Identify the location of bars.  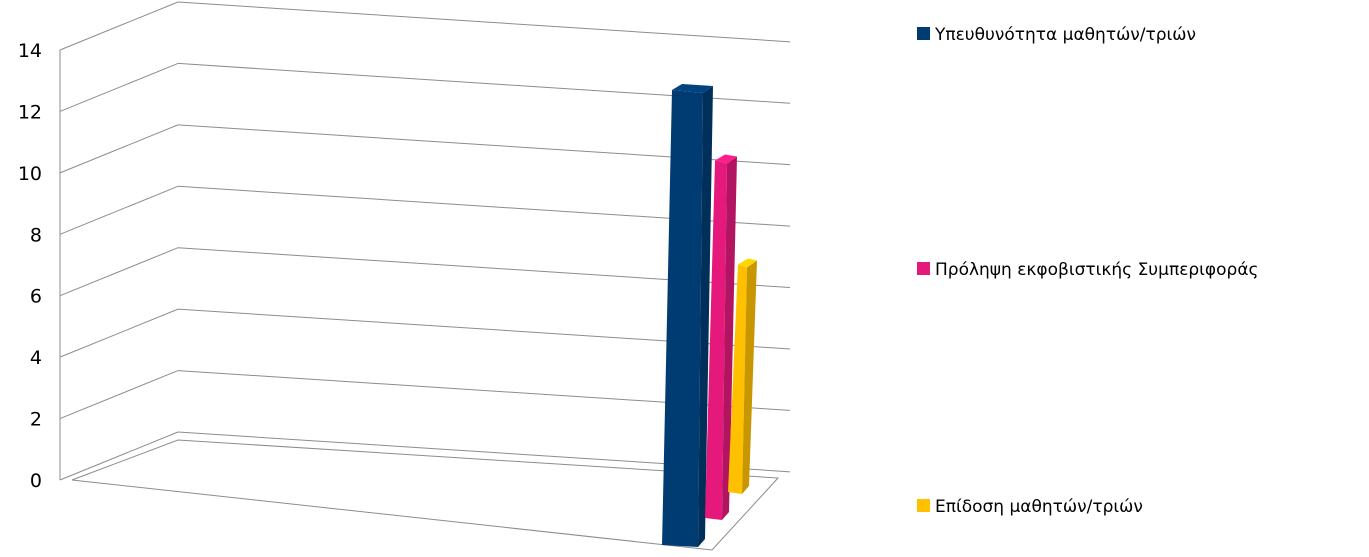
(709, 315).